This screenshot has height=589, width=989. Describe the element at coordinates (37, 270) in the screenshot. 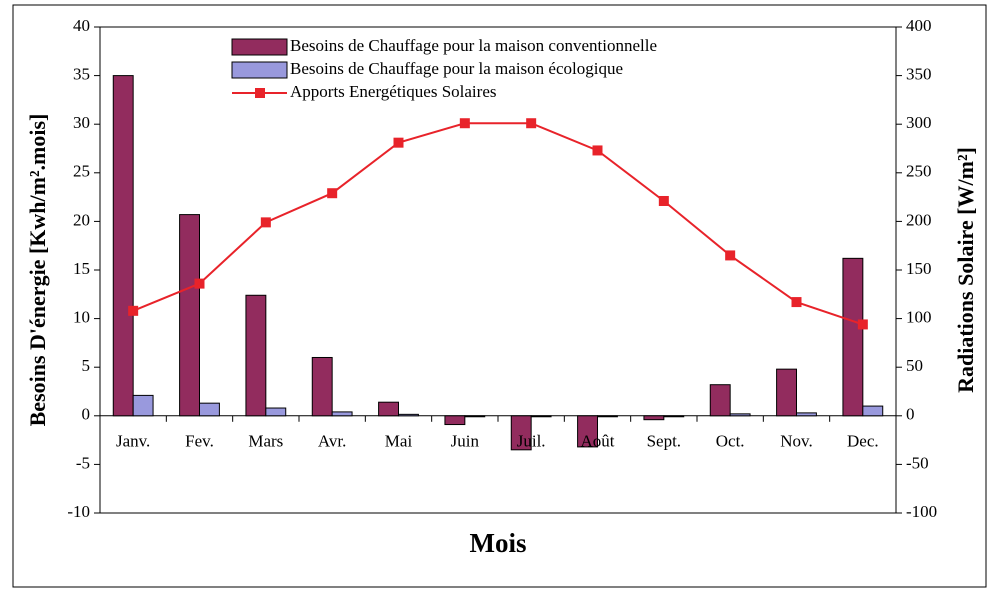

I see `y-axis-label: Besoins D'énergie [Kwh/m².mois]` at that location.